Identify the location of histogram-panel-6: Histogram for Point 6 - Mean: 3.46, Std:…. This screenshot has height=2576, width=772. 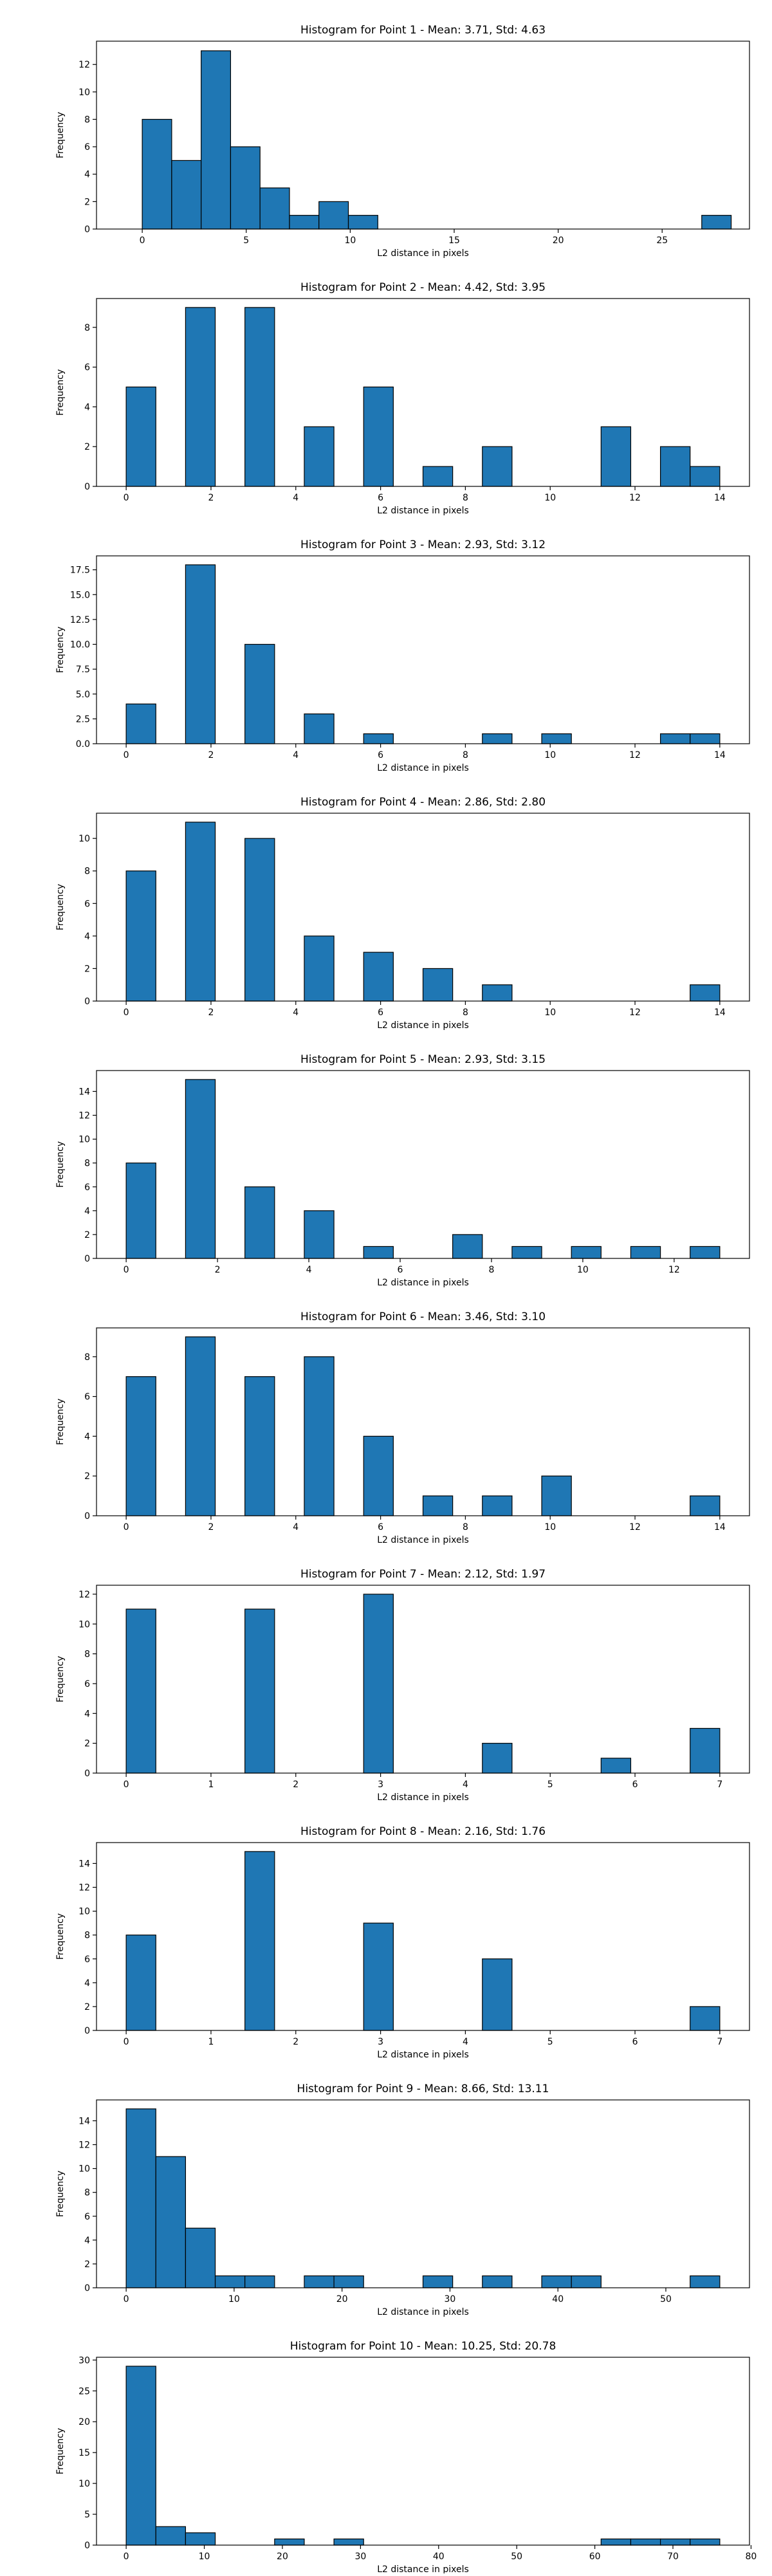
(402, 1428).